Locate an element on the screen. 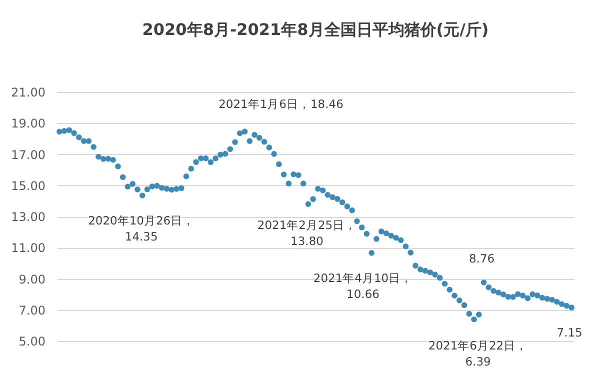 This screenshot has height=382, width=616. annotation: 2020年10月26日， 14.35 is located at coordinates (141, 228).